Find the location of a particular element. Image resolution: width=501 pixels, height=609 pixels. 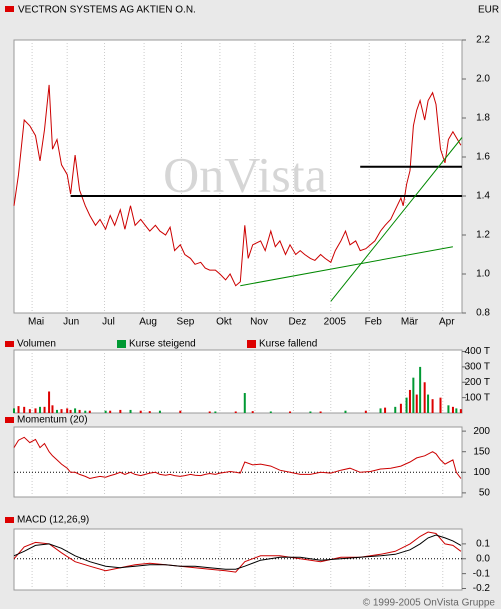

currency: EUR is located at coordinates (488, 10).